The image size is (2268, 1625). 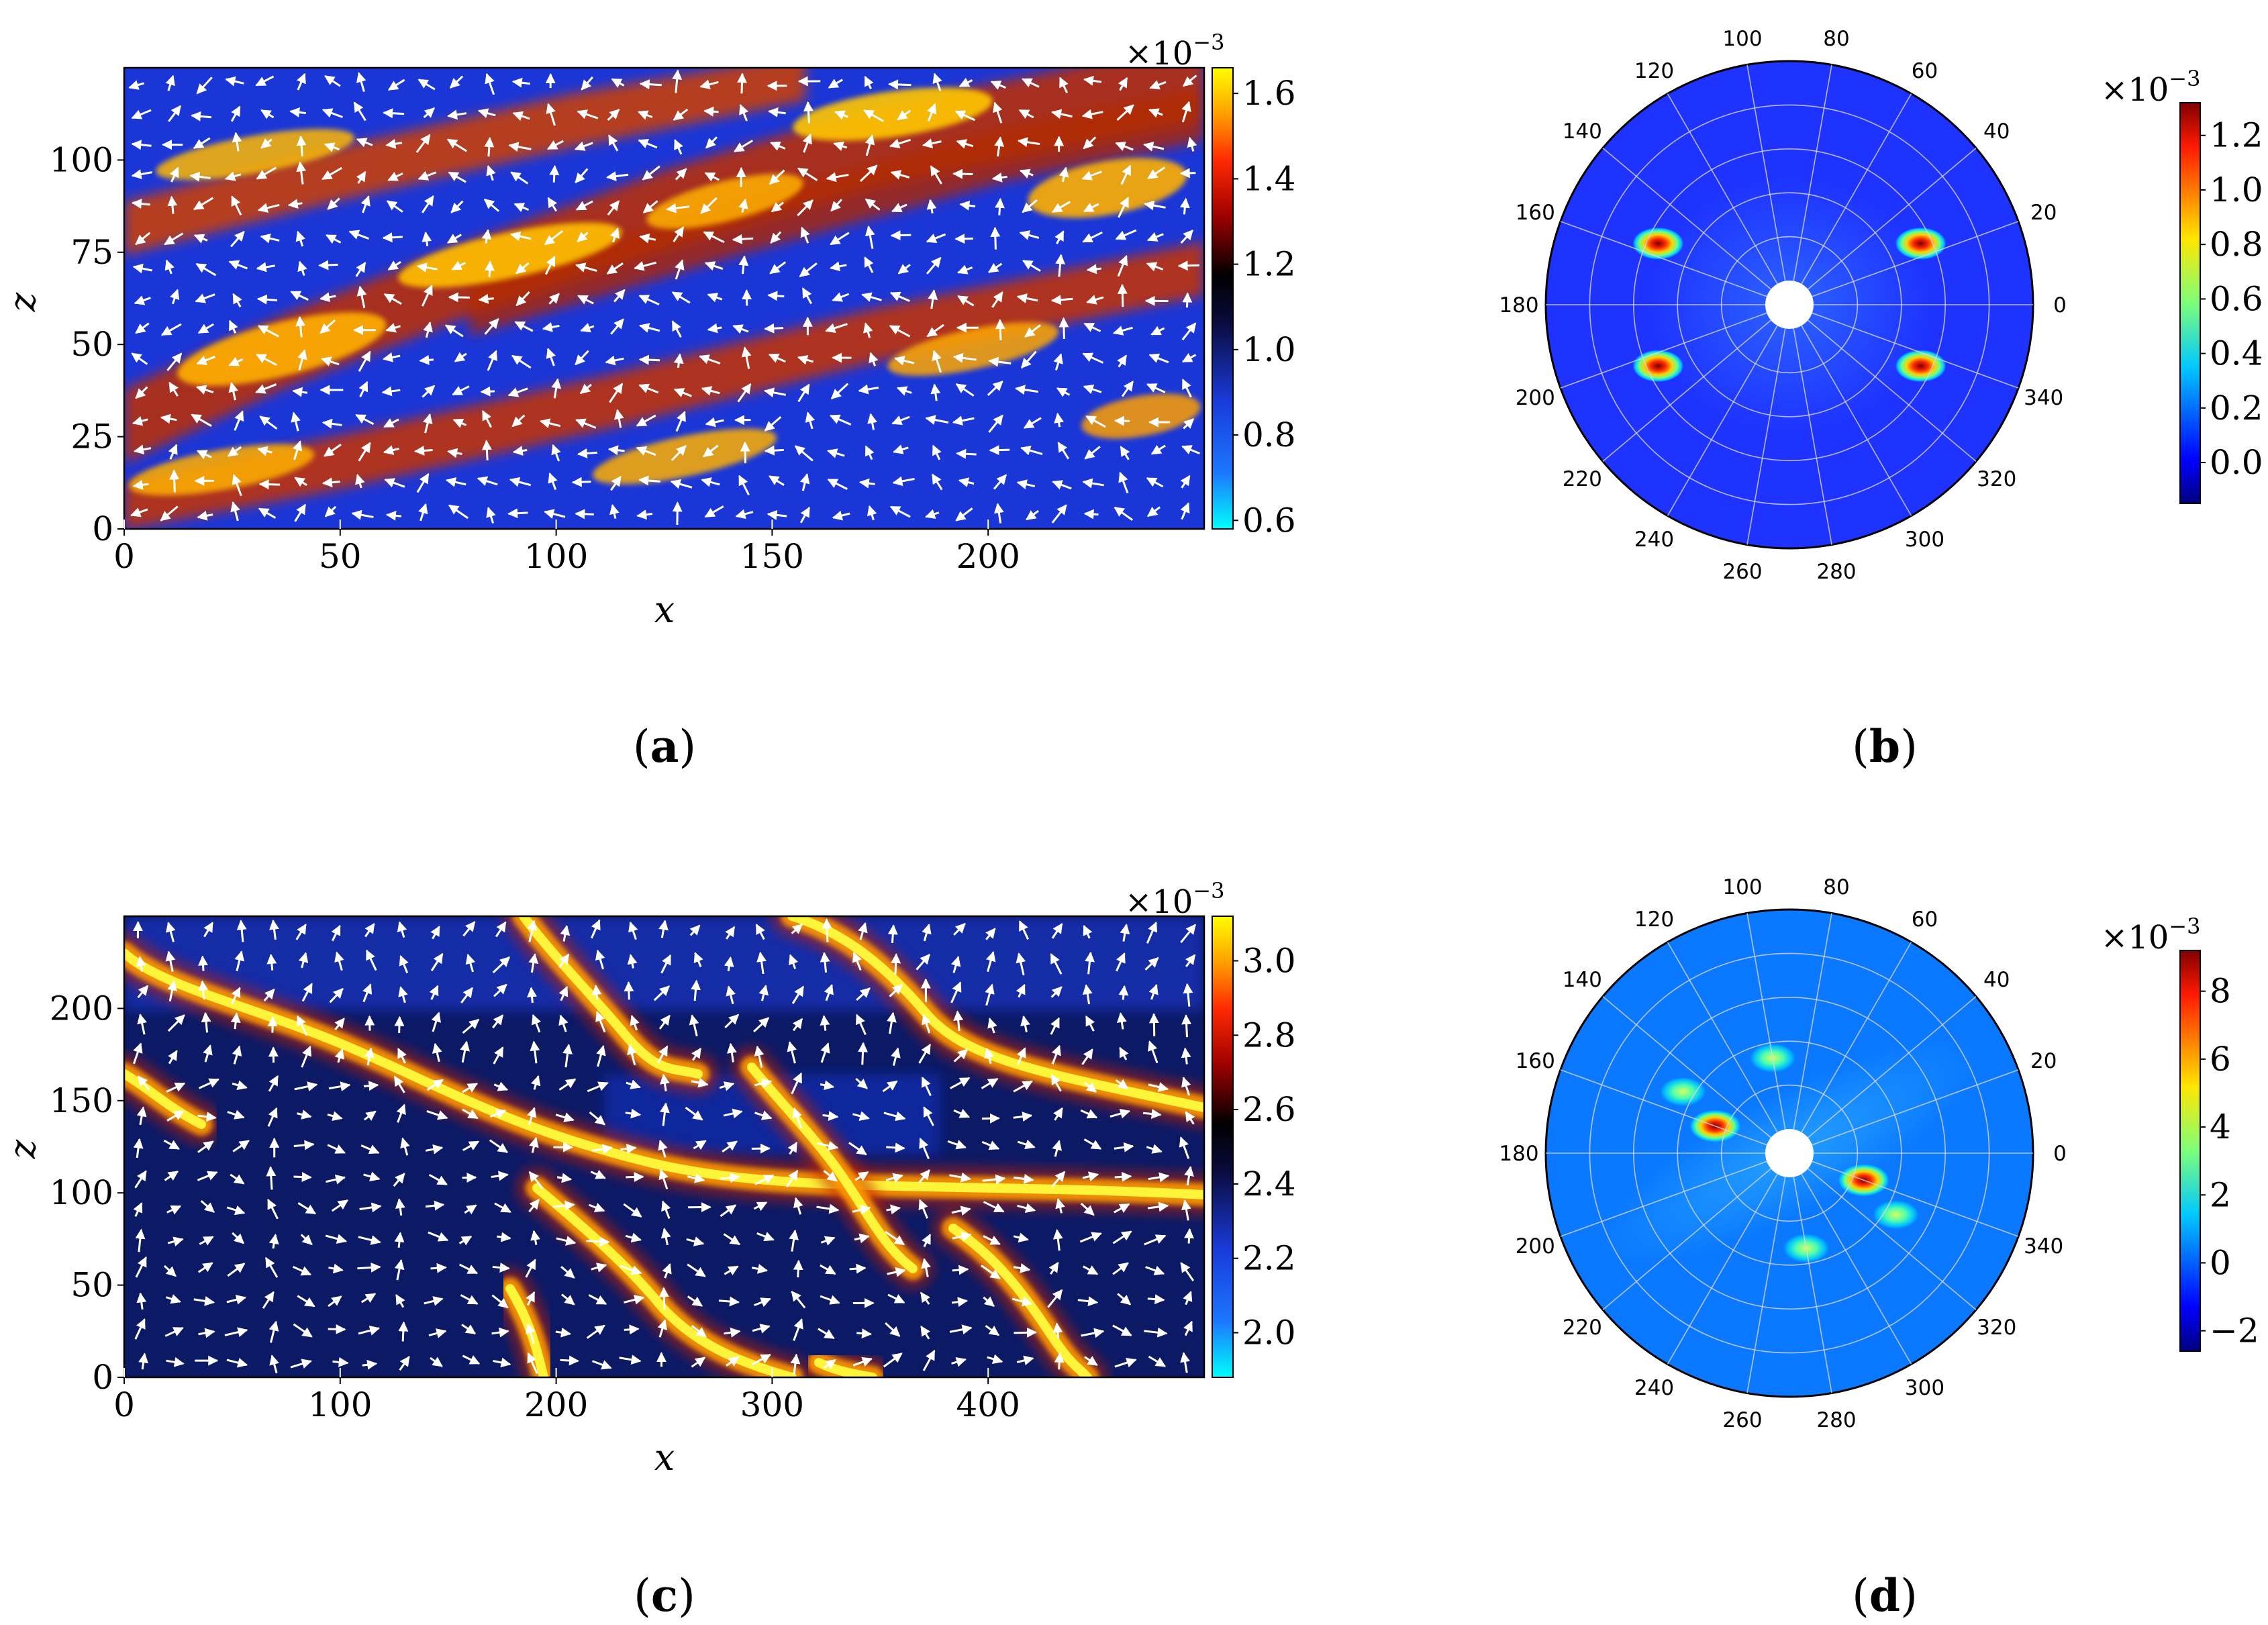 I want to click on panel-b-polar-grid, so click(x=1789, y=304).